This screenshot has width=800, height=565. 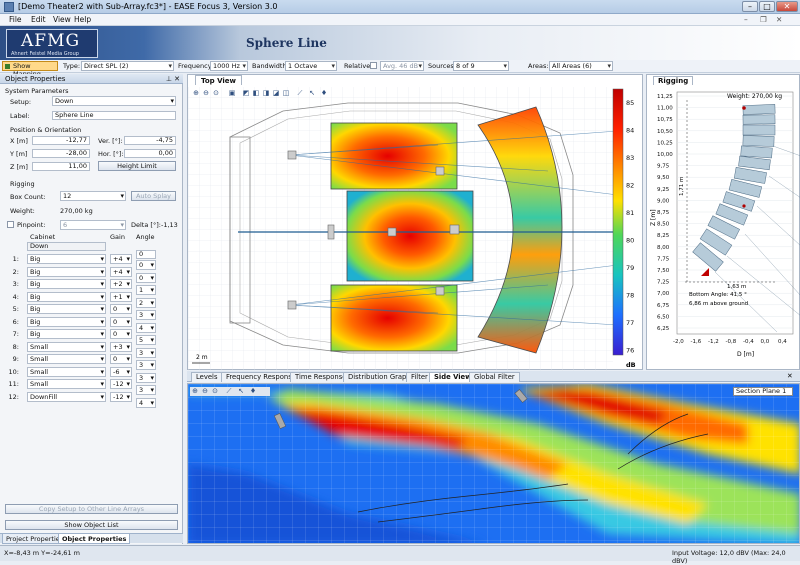 What do you see at coordinates (215, 391) in the screenshot?
I see `side-zoom-fit-icon: ⊙` at bounding box center [215, 391].